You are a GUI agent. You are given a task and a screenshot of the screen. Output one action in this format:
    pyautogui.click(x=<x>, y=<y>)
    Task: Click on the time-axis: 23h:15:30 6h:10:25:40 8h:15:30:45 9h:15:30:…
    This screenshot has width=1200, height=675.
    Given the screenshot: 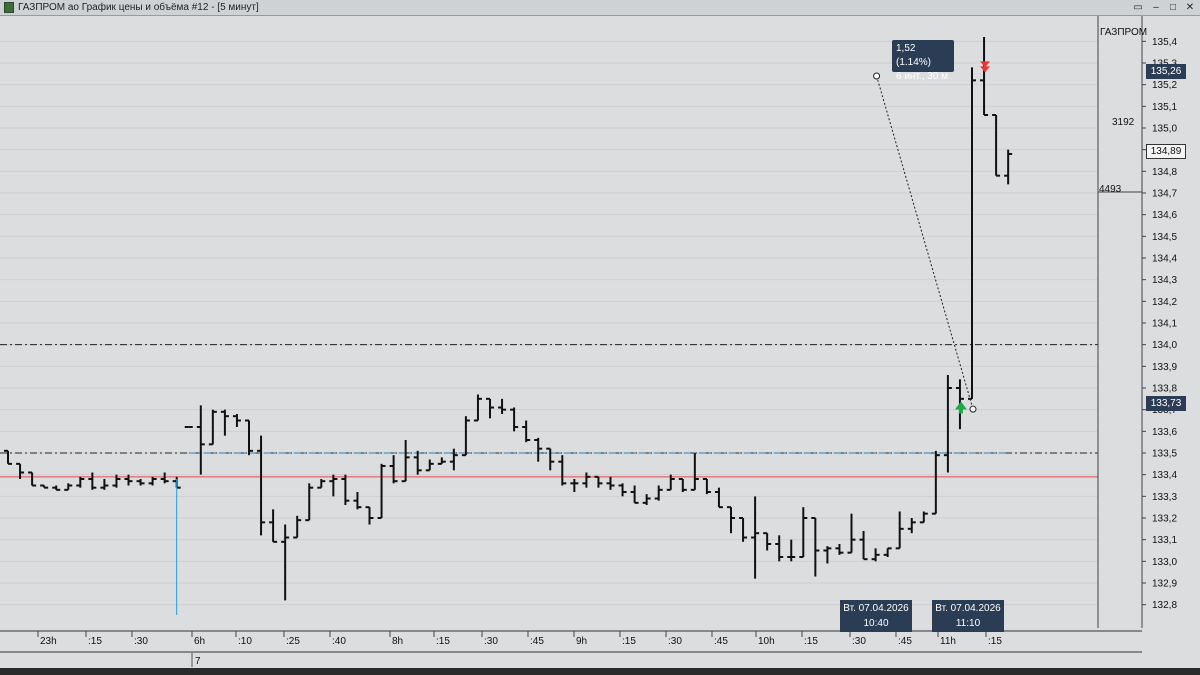 What is the action you would take?
    pyautogui.click(x=519, y=639)
    